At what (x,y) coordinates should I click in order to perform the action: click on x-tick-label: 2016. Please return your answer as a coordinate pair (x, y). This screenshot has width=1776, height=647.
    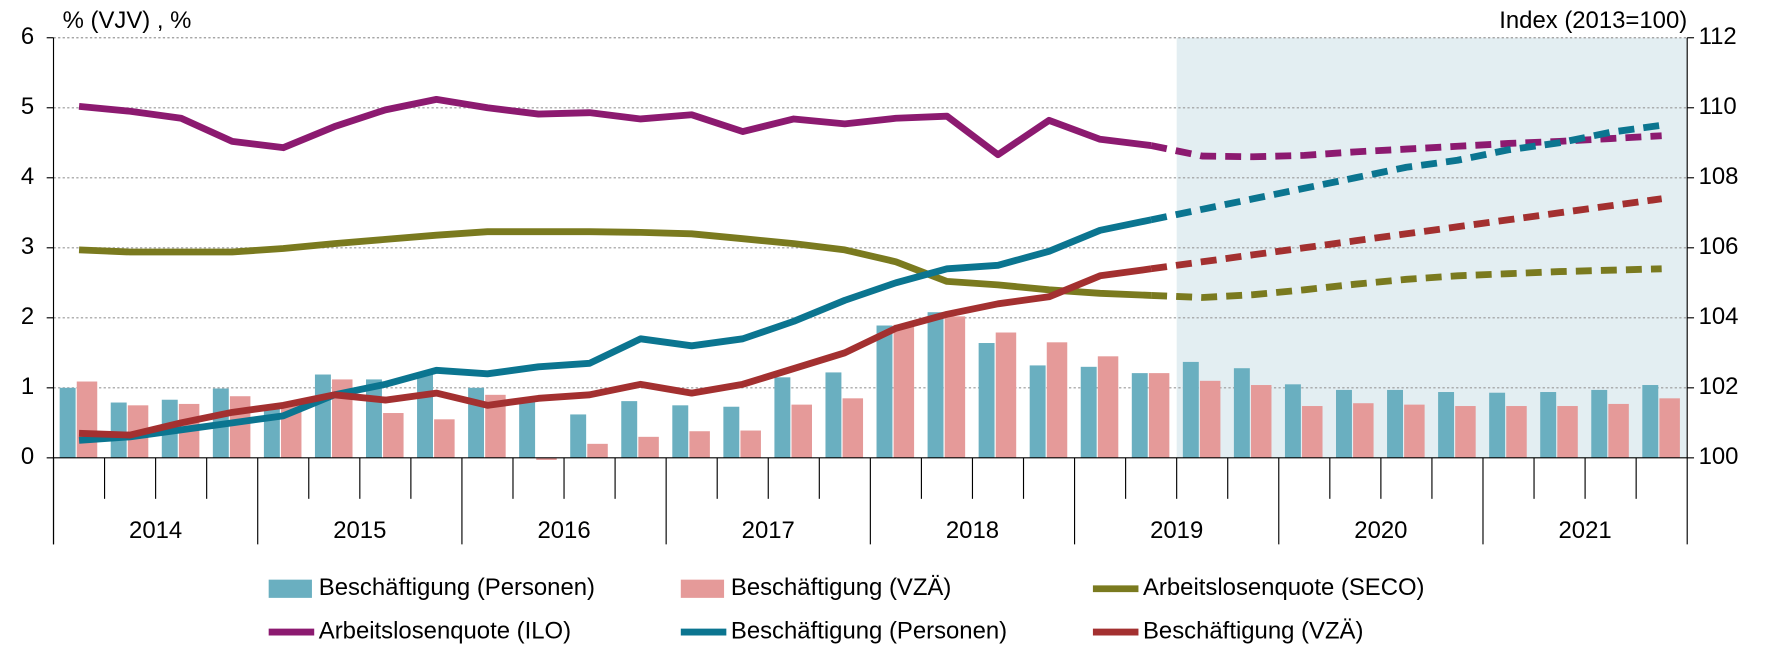
    Looking at the image, I should click on (563, 530).